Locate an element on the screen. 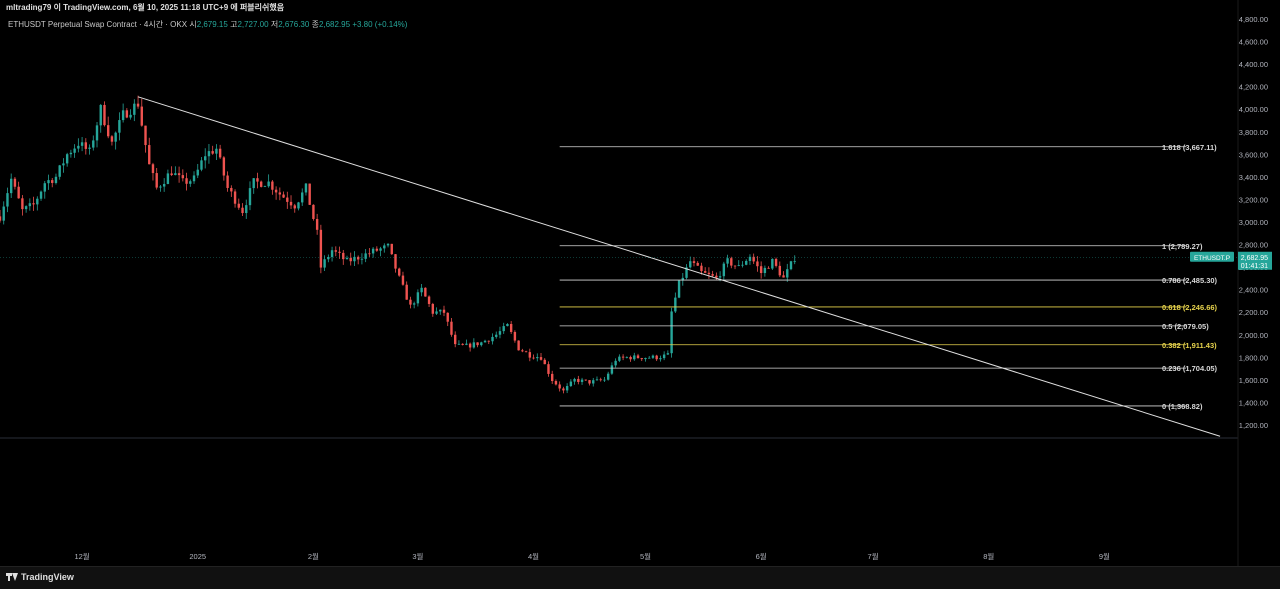 Image resolution: width=1280 pixels, height=589 pixels. open-value: 2,679.15 is located at coordinates (212, 24).